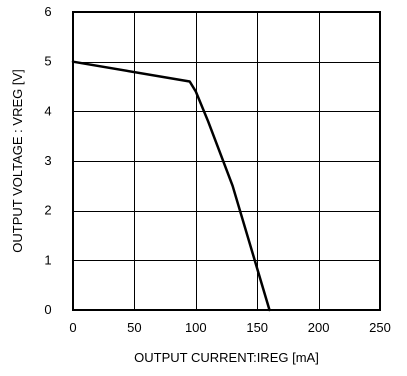 The image size is (407, 376). What do you see at coordinates (380, 327) in the screenshot?
I see `x-tick-label: 250` at bounding box center [380, 327].